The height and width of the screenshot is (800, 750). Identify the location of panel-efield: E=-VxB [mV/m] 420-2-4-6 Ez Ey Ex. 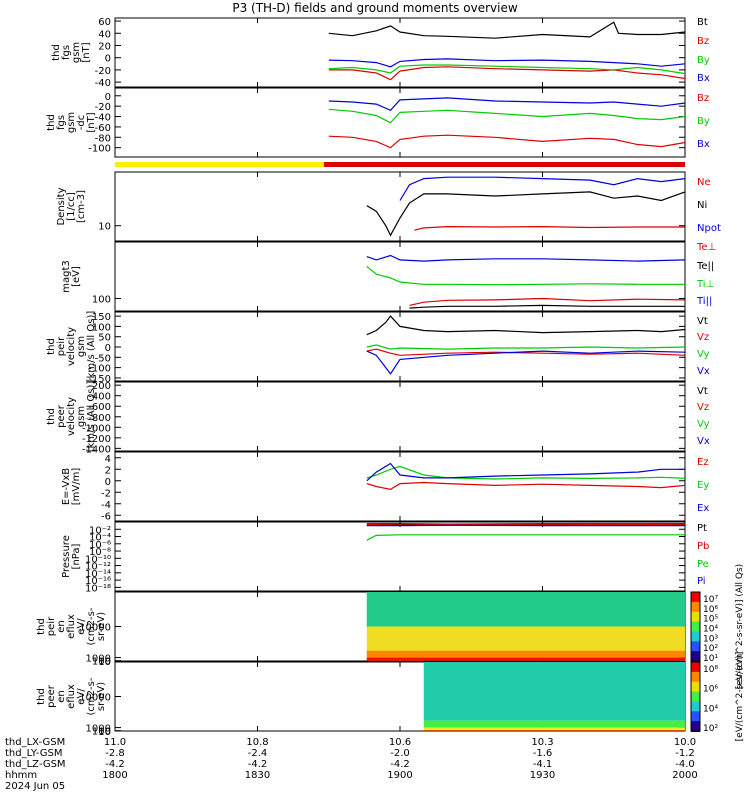
(385, 486).